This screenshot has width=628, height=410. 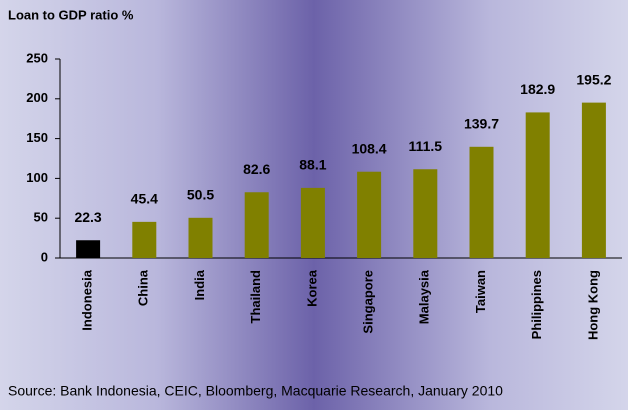 What do you see at coordinates (312, 165) in the screenshot?
I see `data-label: 88.1` at bounding box center [312, 165].